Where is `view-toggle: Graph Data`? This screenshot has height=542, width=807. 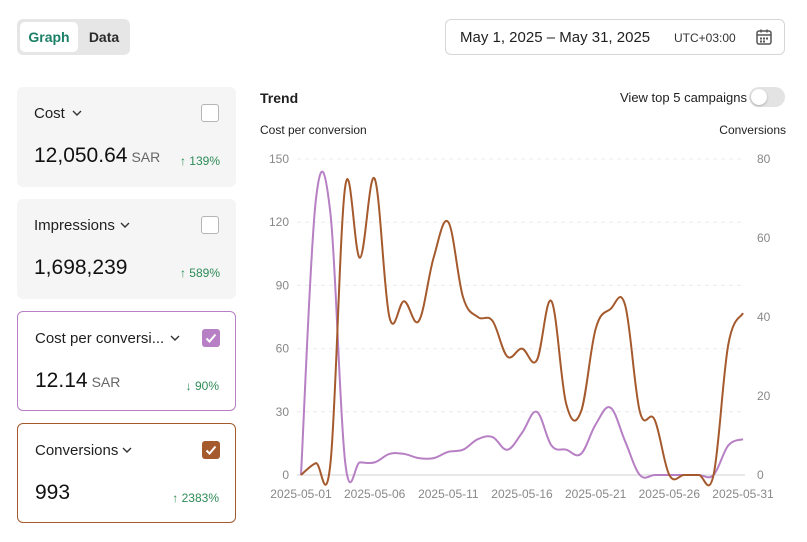
view-toggle: Graph Data is located at coordinates (73, 37).